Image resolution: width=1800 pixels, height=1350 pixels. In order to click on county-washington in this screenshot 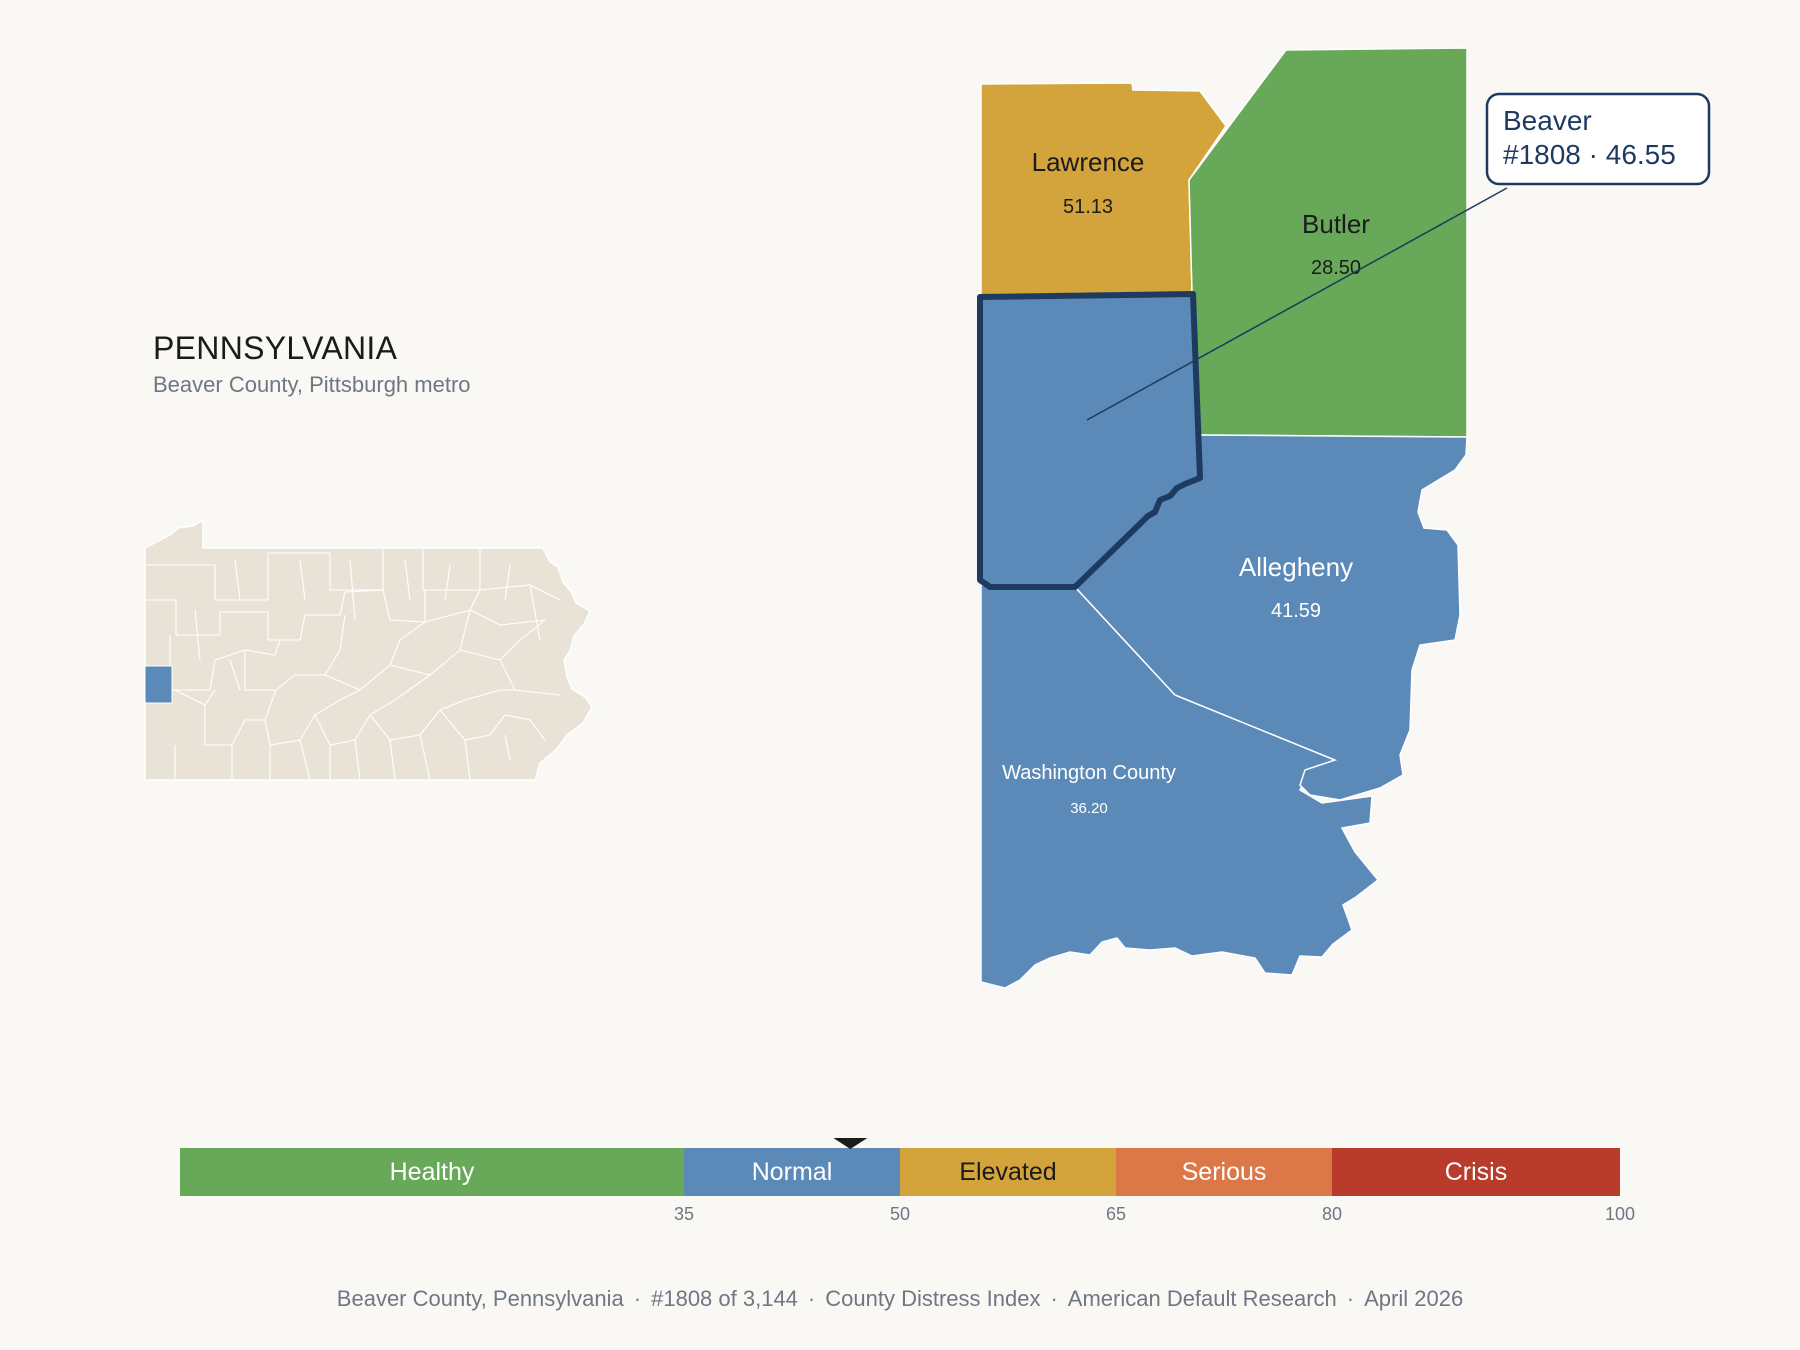, I will do `click(1180, 786)`.